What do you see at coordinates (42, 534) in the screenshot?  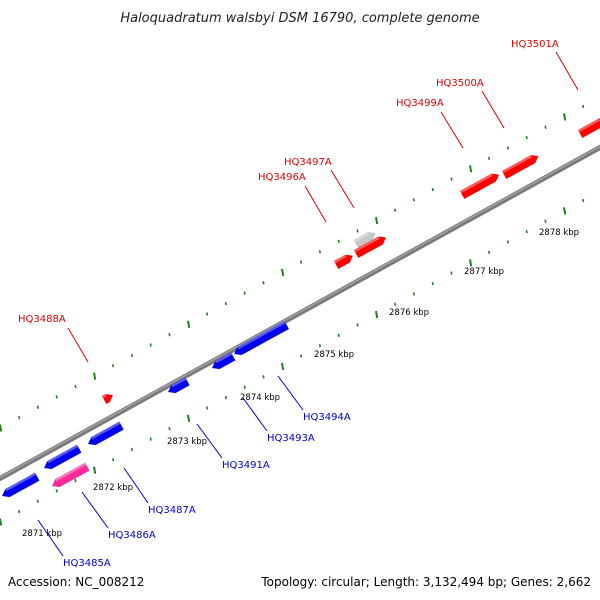 I see `scale-label: 2871 kbp` at bounding box center [42, 534].